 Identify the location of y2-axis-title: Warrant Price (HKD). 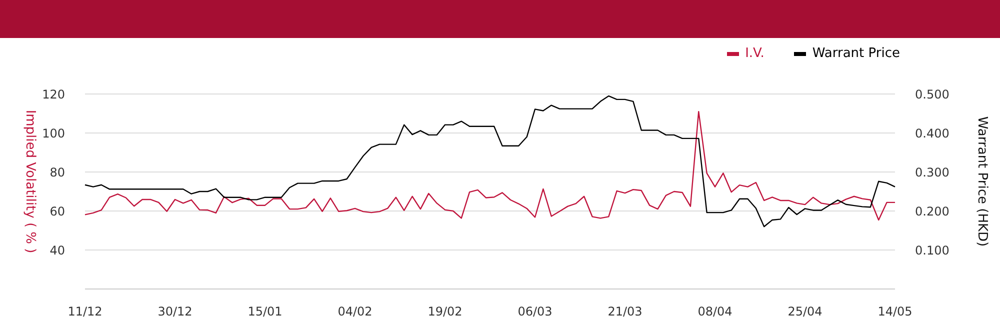
(982, 181).